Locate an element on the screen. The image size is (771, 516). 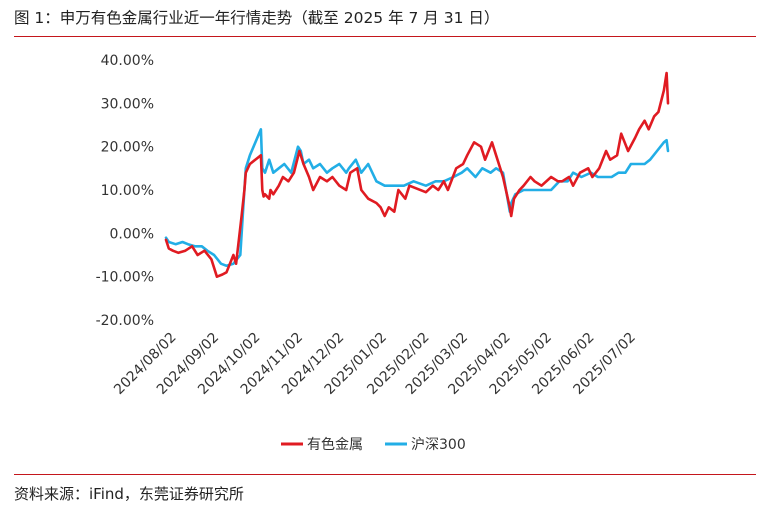
y-tick-label: 40.00% is located at coordinates (127, 61).